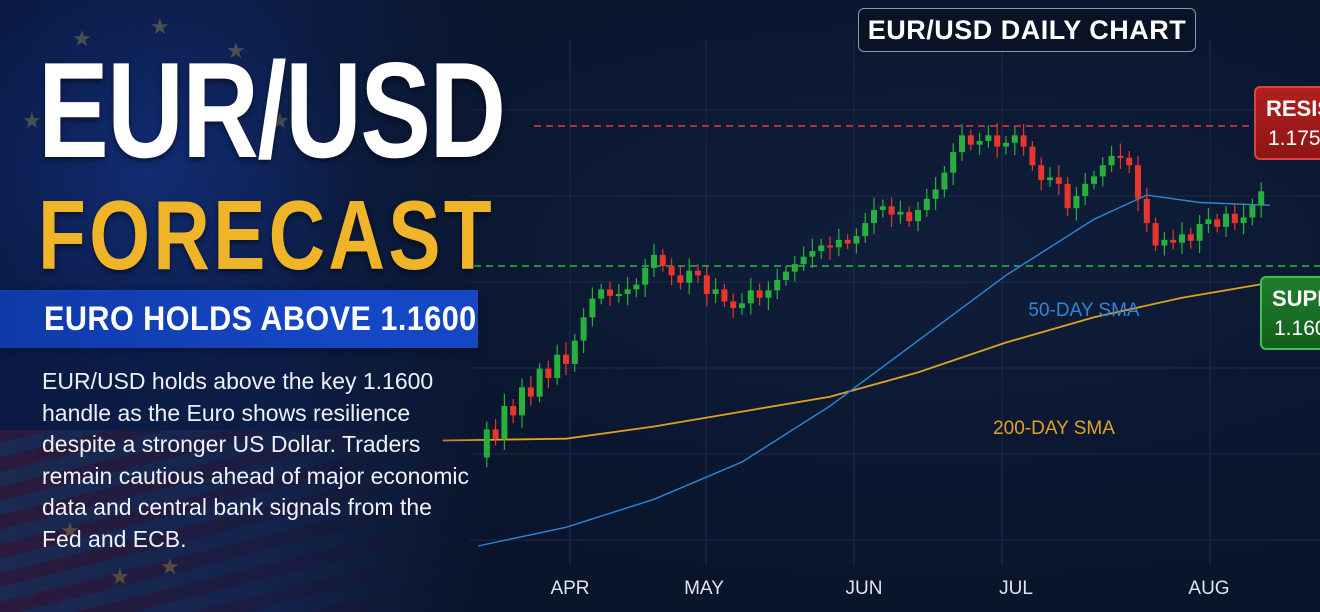 Image resolution: width=1320 pixels, height=612 pixels. What do you see at coordinates (1287, 123) in the screenshot?
I see `resistance-label-box: RESISTANCE 1.1750` at bounding box center [1287, 123].